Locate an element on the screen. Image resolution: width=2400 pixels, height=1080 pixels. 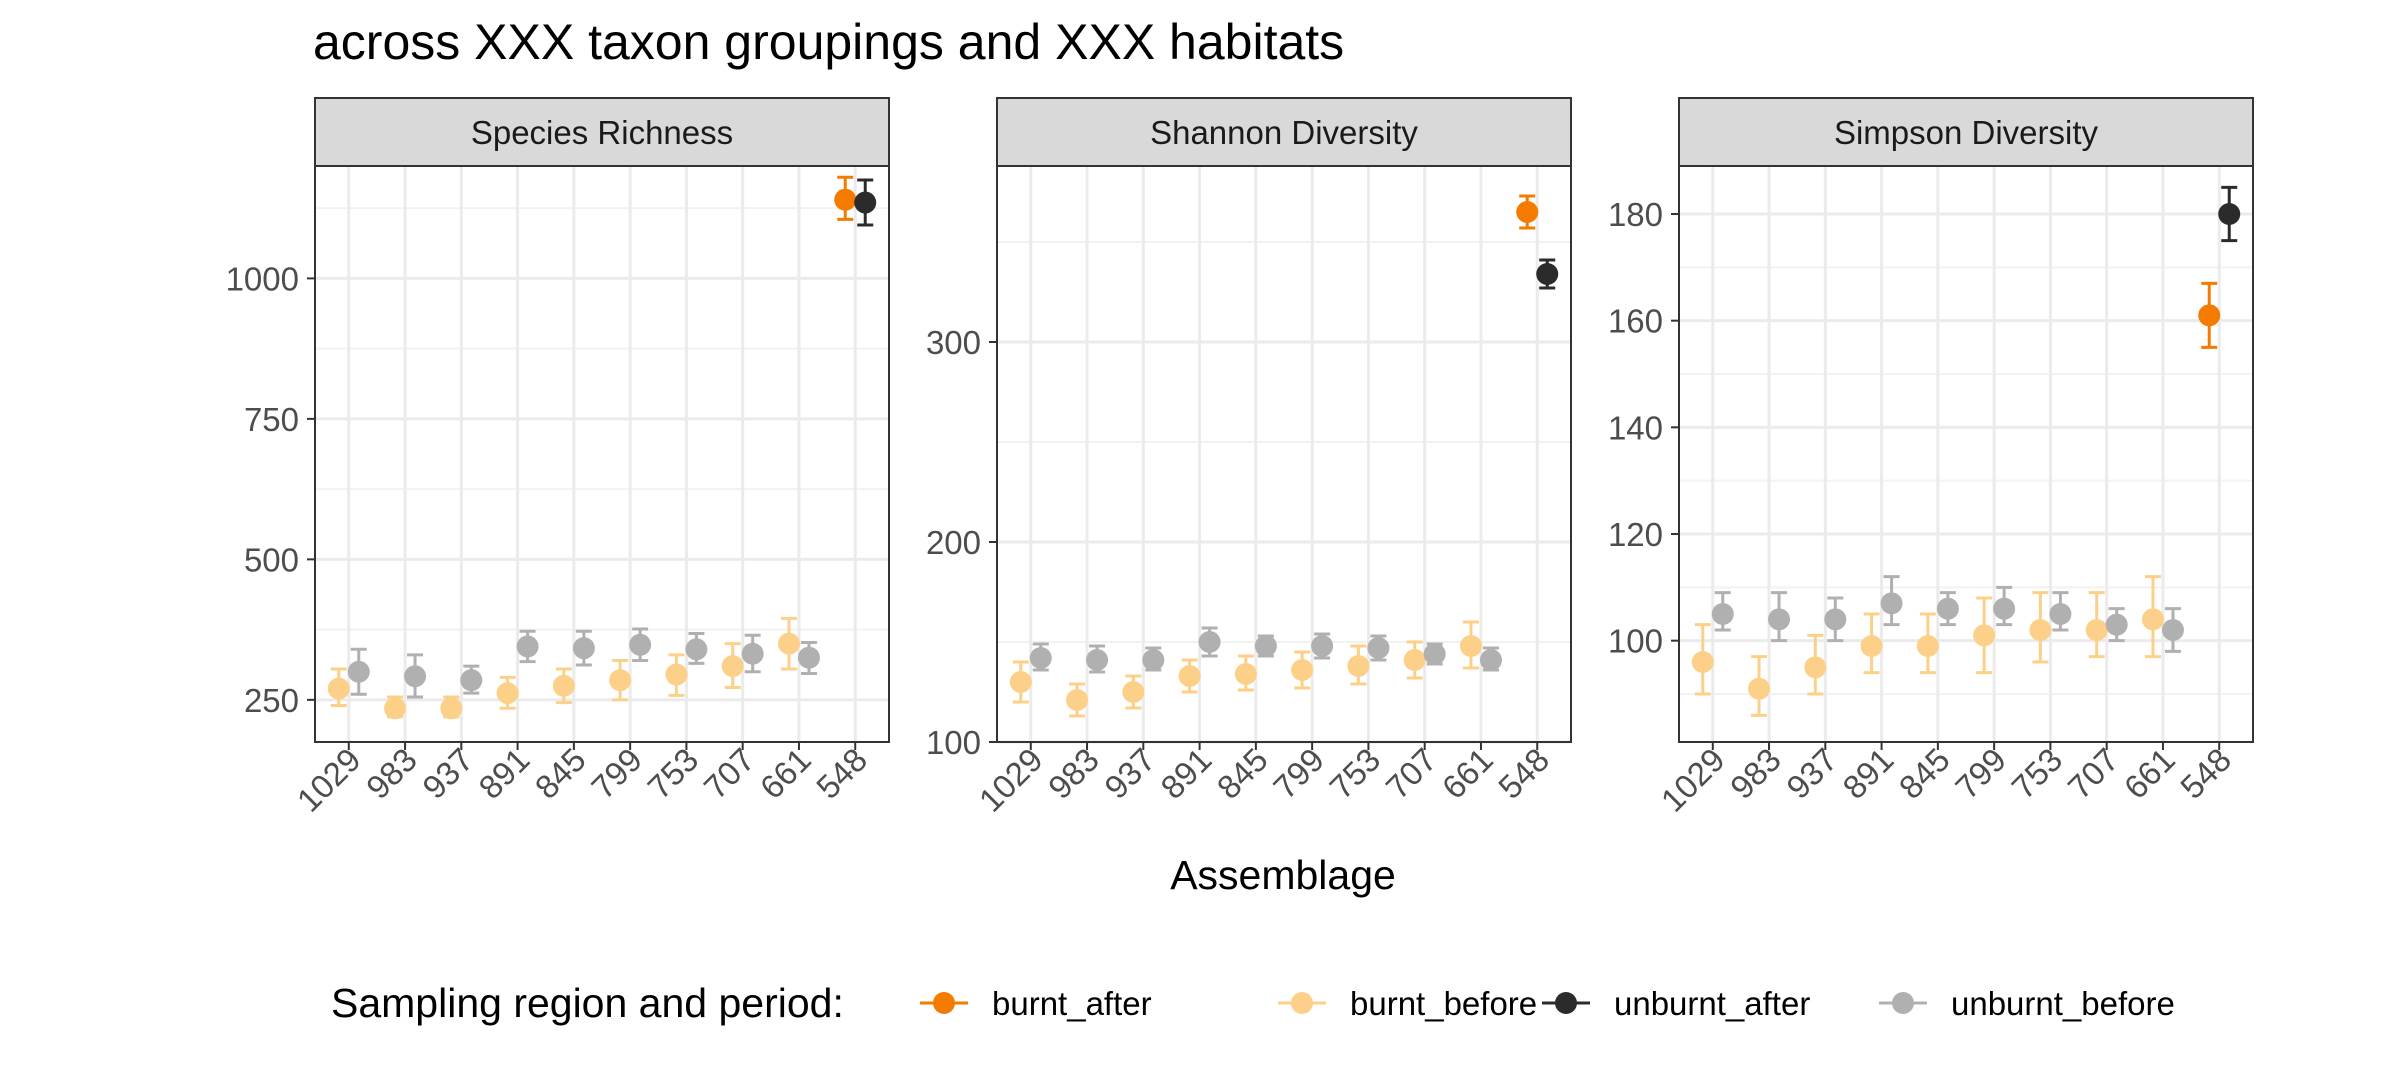
legend-item-unburnt-after: unburnt_after is located at coordinates (1676, 1003).